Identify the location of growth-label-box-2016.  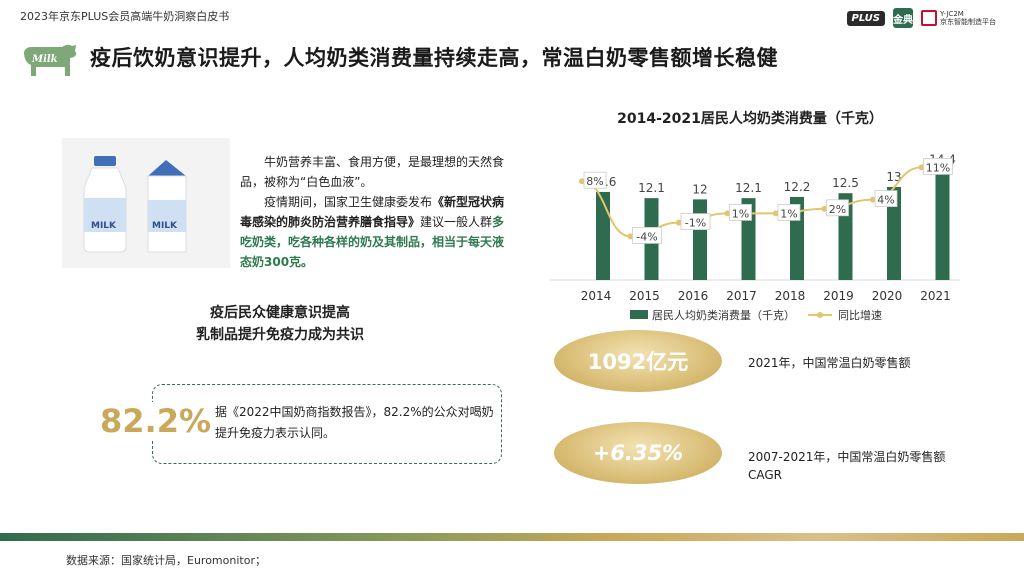
(695, 221).